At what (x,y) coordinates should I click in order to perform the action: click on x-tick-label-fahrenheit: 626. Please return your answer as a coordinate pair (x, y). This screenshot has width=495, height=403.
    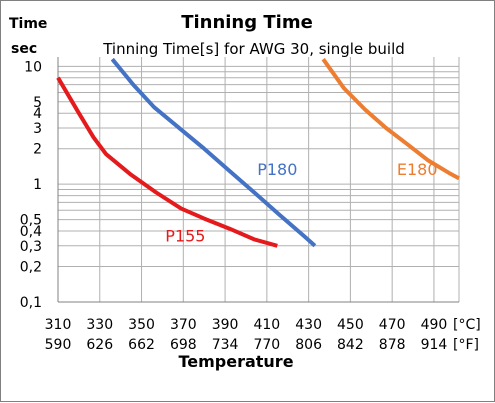
    Looking at the image, I should click on (99, 345).